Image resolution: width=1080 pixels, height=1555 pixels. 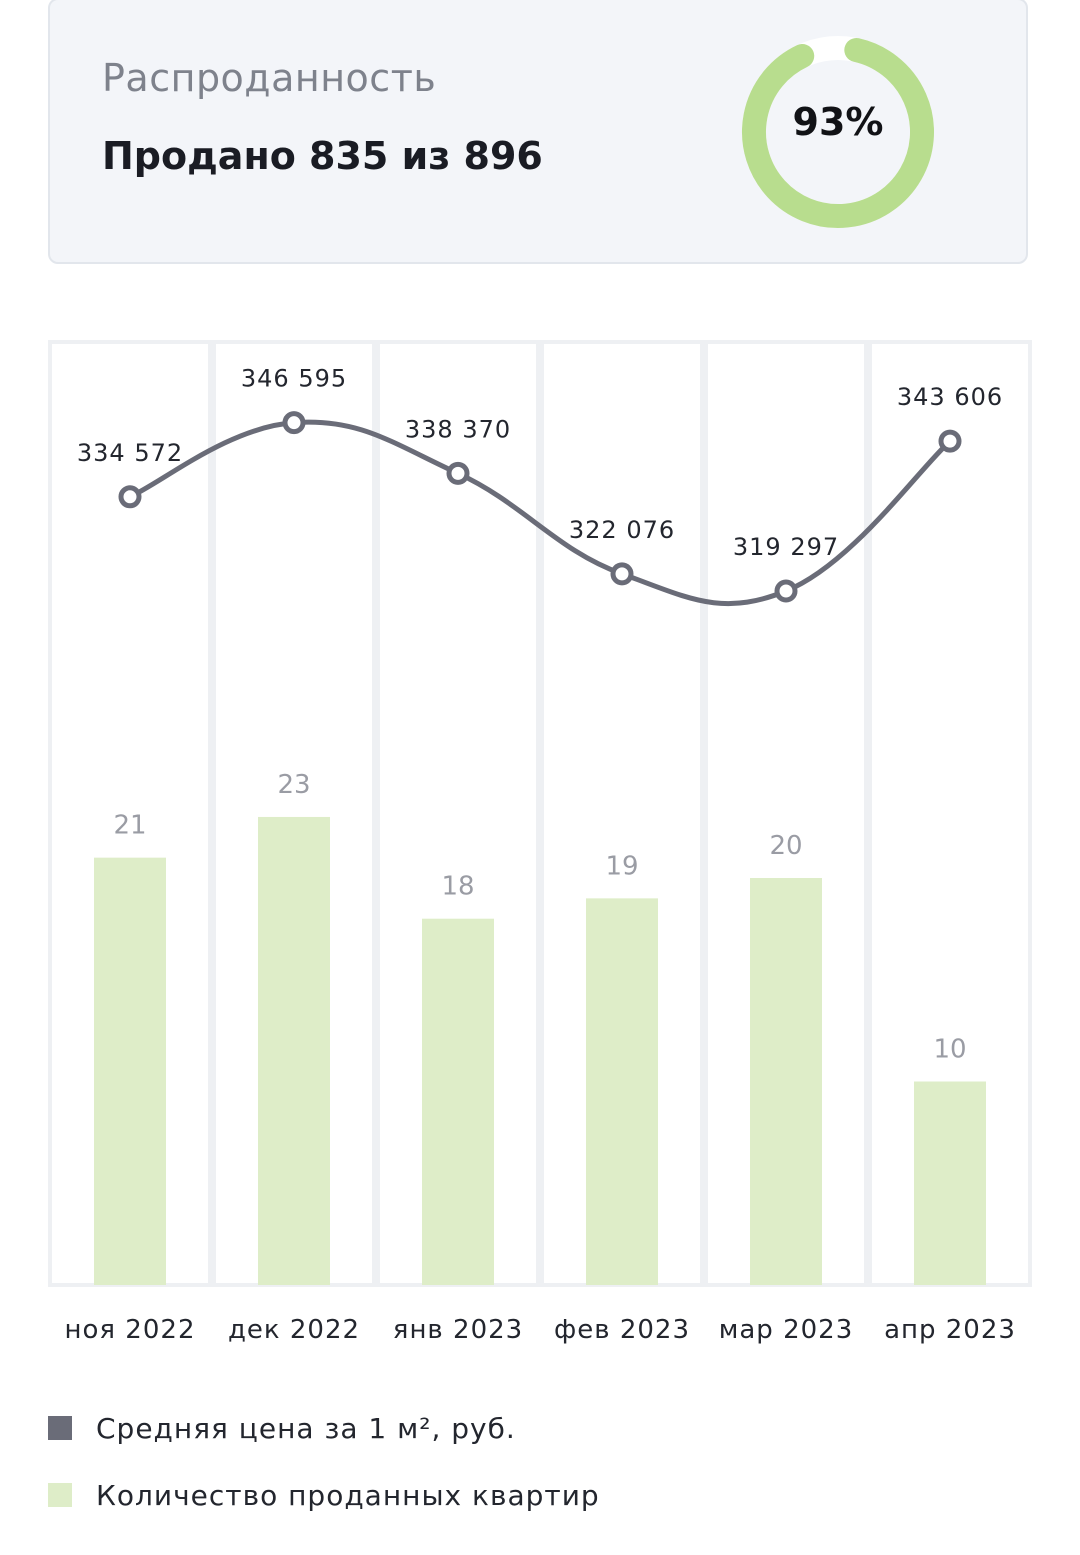 I want to click on bar-value-label: 10, so click(x=949, y=1050).